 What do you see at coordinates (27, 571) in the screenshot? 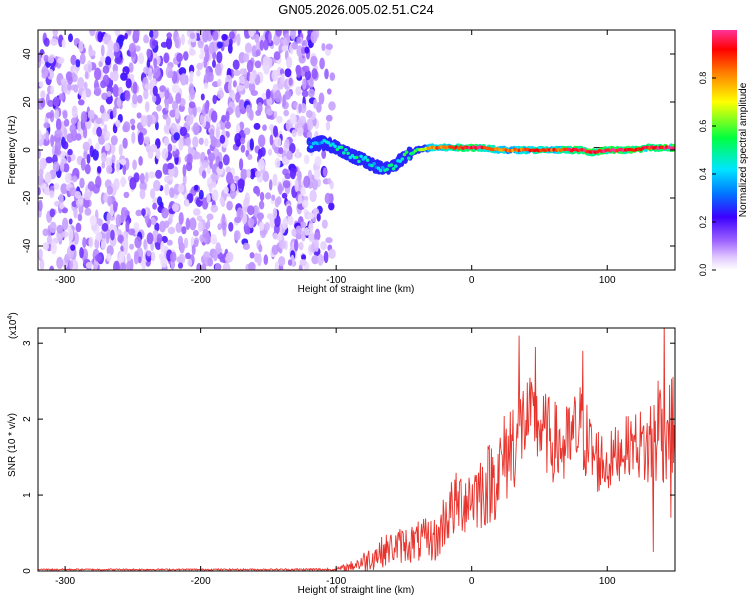
I see `snr-ytick-label: 0` at bounding box center [27, 571].